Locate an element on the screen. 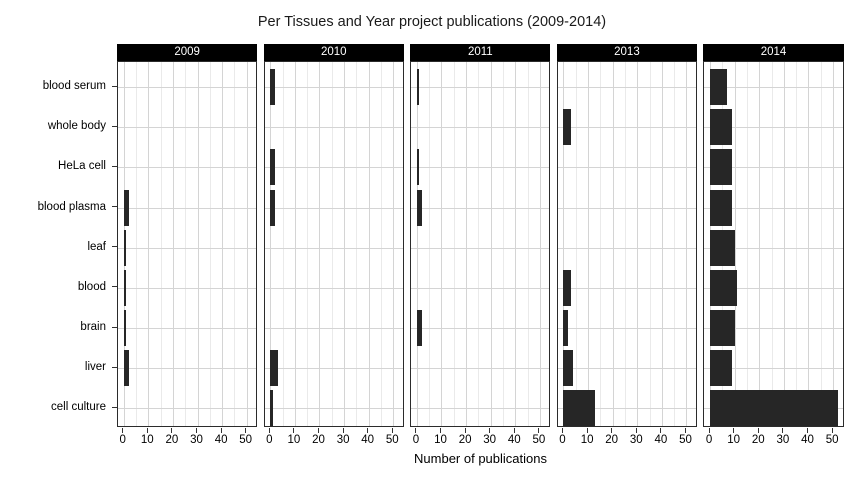 The width and height of the screenshot is (864, 480). facet-strip: 2011 is located at coordinates (480, 52).